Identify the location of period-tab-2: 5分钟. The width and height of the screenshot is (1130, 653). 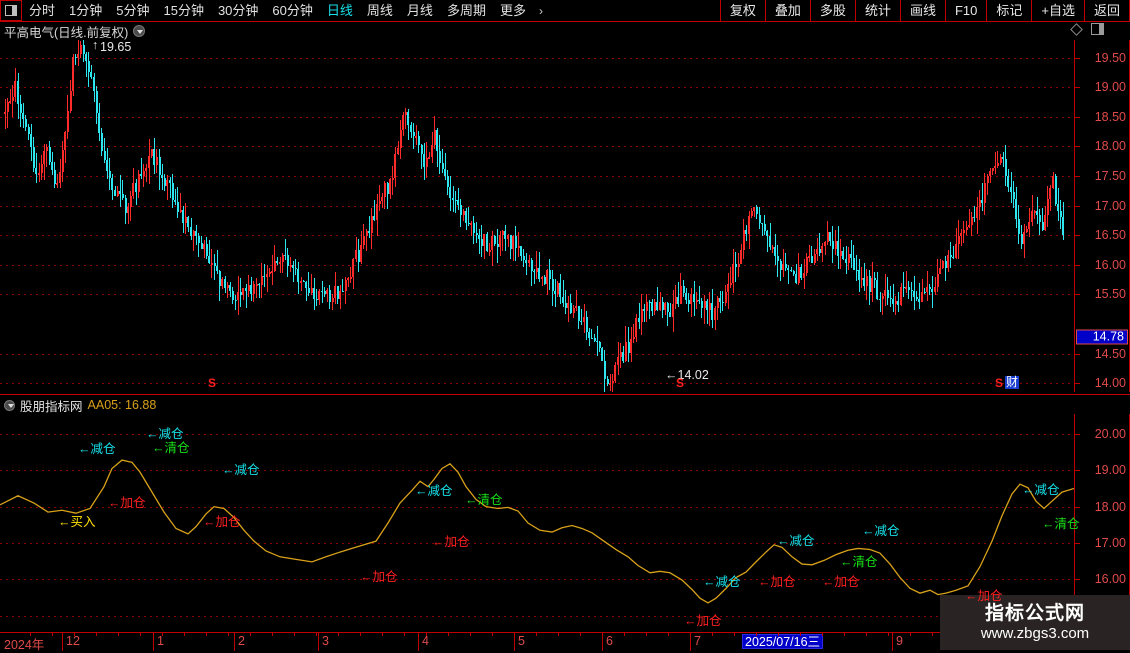
(133, 10).